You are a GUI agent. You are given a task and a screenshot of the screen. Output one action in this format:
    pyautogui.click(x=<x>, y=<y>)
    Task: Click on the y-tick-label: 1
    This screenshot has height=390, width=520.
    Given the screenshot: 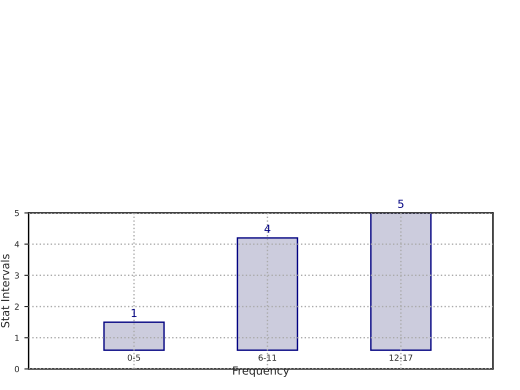 What is the action you would take?
    pyautogui.click(x=17, y=337)
    